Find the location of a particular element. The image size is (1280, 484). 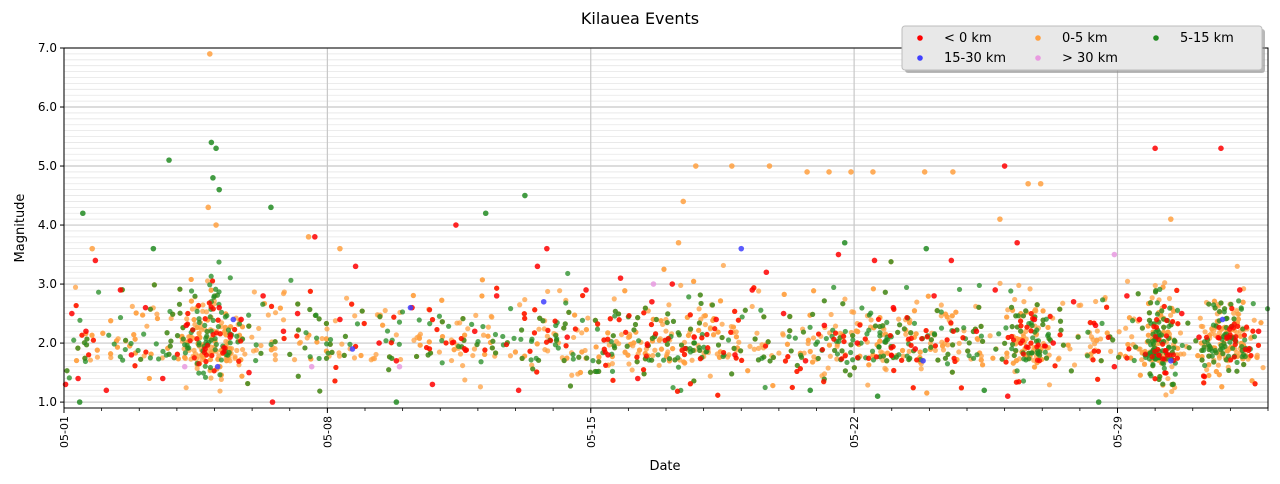

legend-label: > 30 km is located at coordinates (1090, 58).